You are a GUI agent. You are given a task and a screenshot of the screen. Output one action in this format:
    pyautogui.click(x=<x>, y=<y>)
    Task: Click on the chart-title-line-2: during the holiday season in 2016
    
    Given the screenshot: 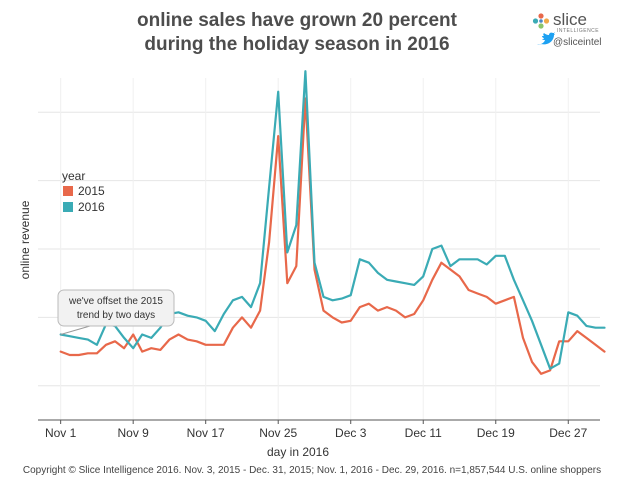 What is the action you would take?
    pyautogui.click(x=296, y=44)
    